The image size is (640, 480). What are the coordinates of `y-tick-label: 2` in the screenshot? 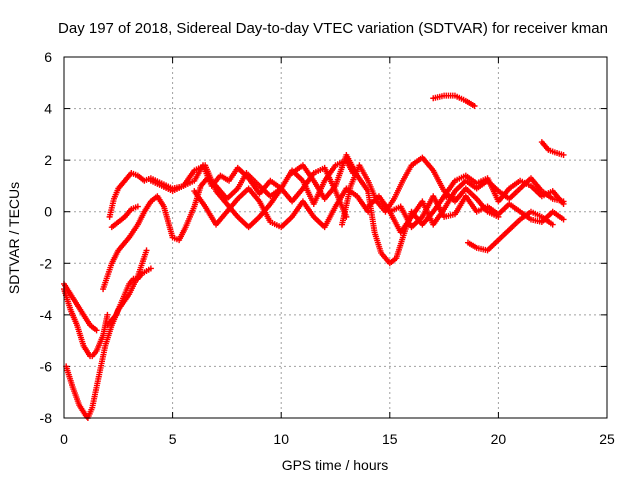 It's located at (48, 160).